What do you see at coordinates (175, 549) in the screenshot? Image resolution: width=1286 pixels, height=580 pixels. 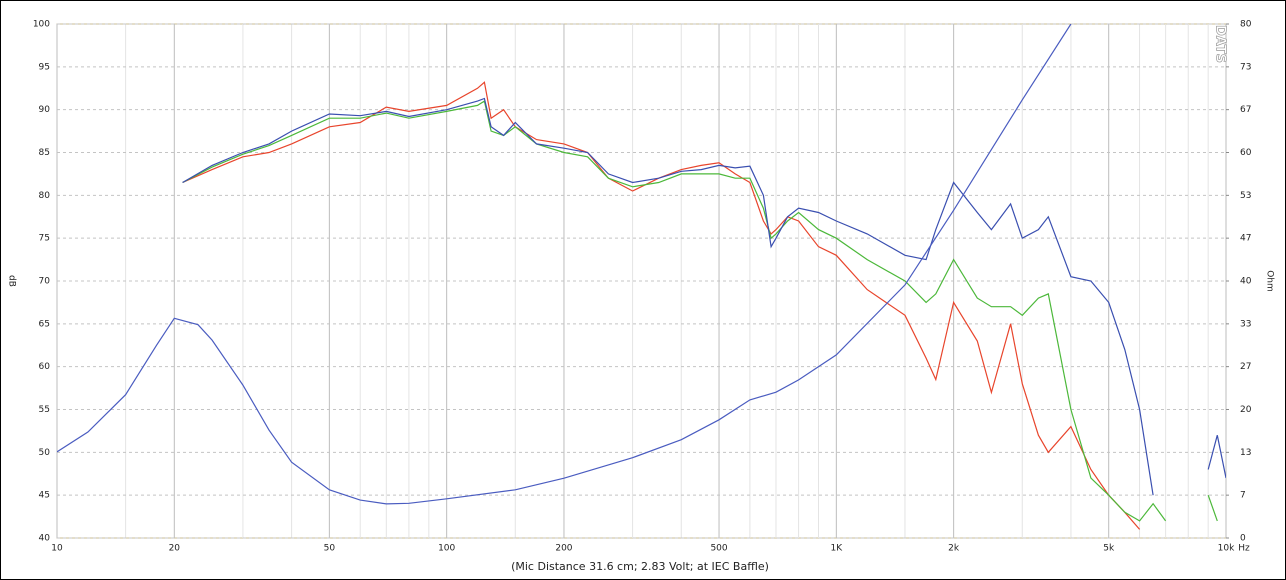 I see `x-tick-label: 20` at bounding box center [175, 549].